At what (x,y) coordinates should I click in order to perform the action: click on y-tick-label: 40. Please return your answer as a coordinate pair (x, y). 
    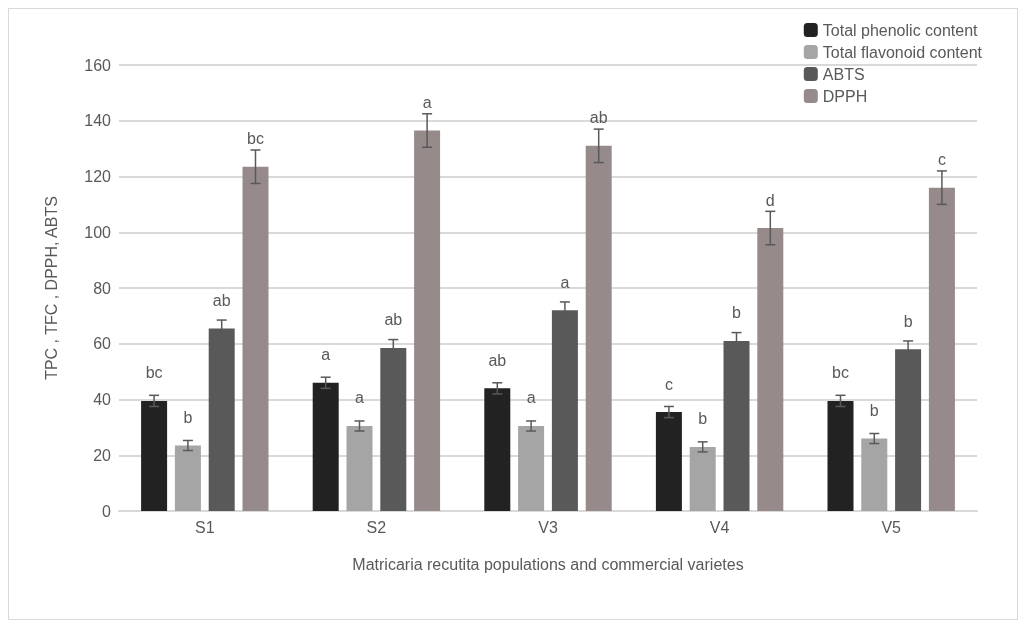
    Looking at the image, I should click on (102, 399).